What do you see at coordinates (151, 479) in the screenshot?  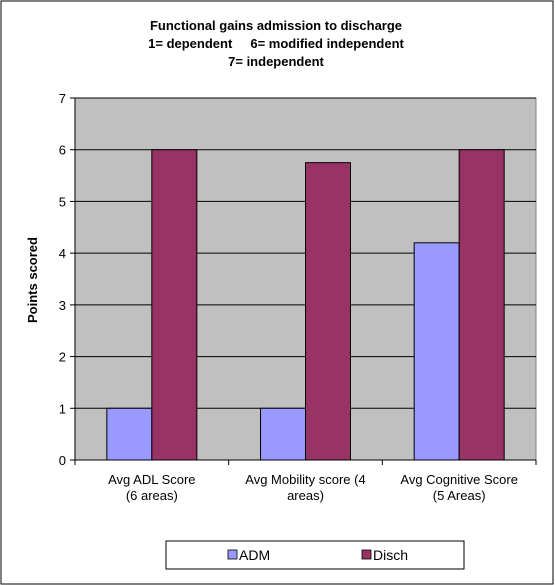 I see `x-category-label-0-line-0: Avg ADL Score` at bounding box center [151, 479].